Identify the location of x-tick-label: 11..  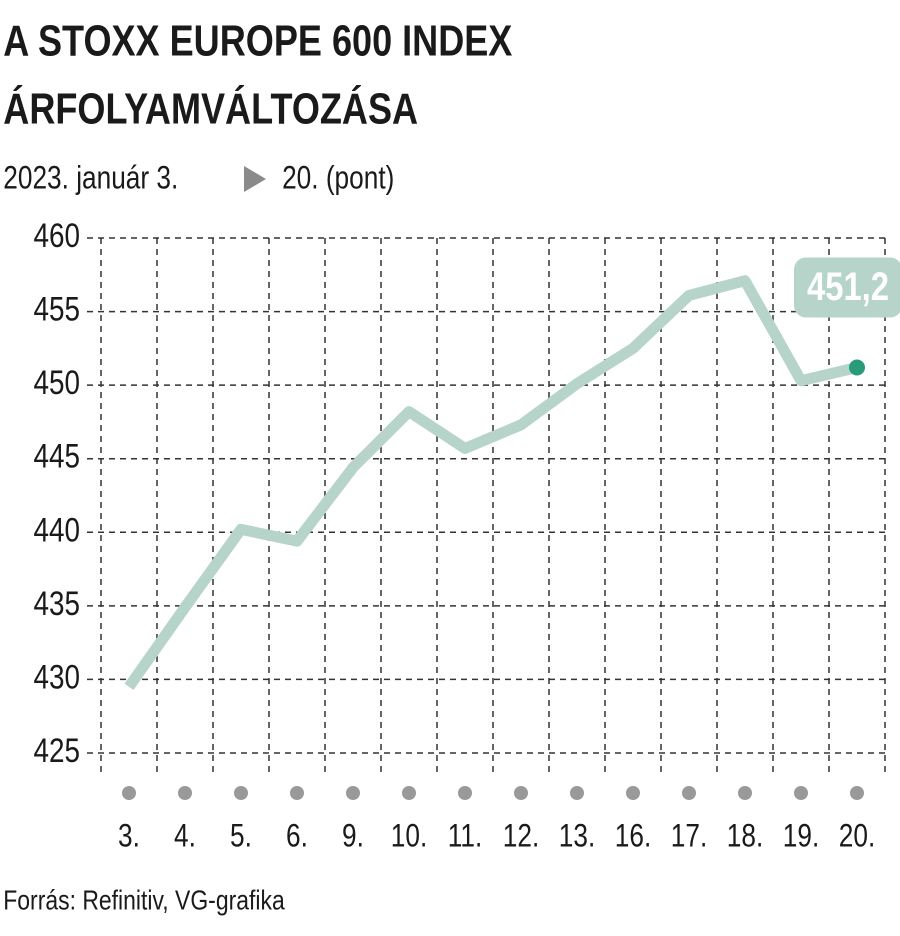
(465, 836).